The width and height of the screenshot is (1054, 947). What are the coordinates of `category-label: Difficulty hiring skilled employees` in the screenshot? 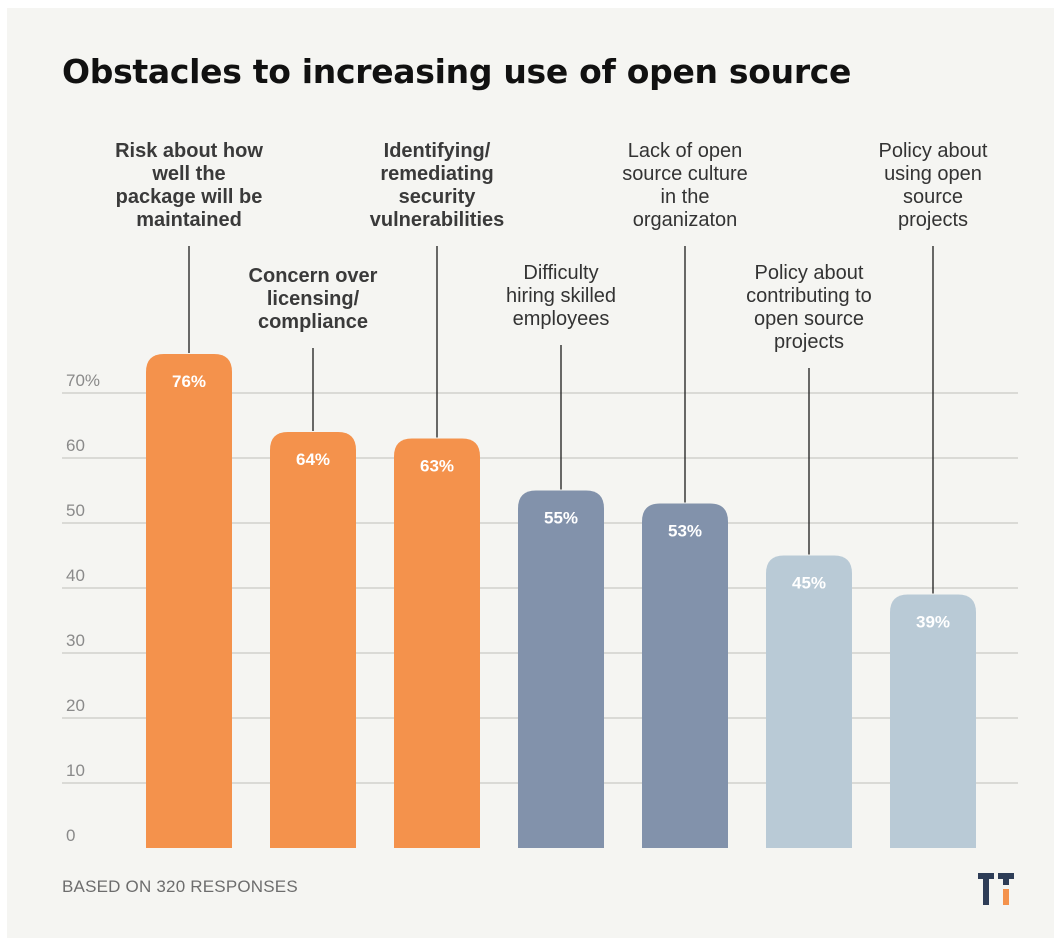 It's located at (561, 296).